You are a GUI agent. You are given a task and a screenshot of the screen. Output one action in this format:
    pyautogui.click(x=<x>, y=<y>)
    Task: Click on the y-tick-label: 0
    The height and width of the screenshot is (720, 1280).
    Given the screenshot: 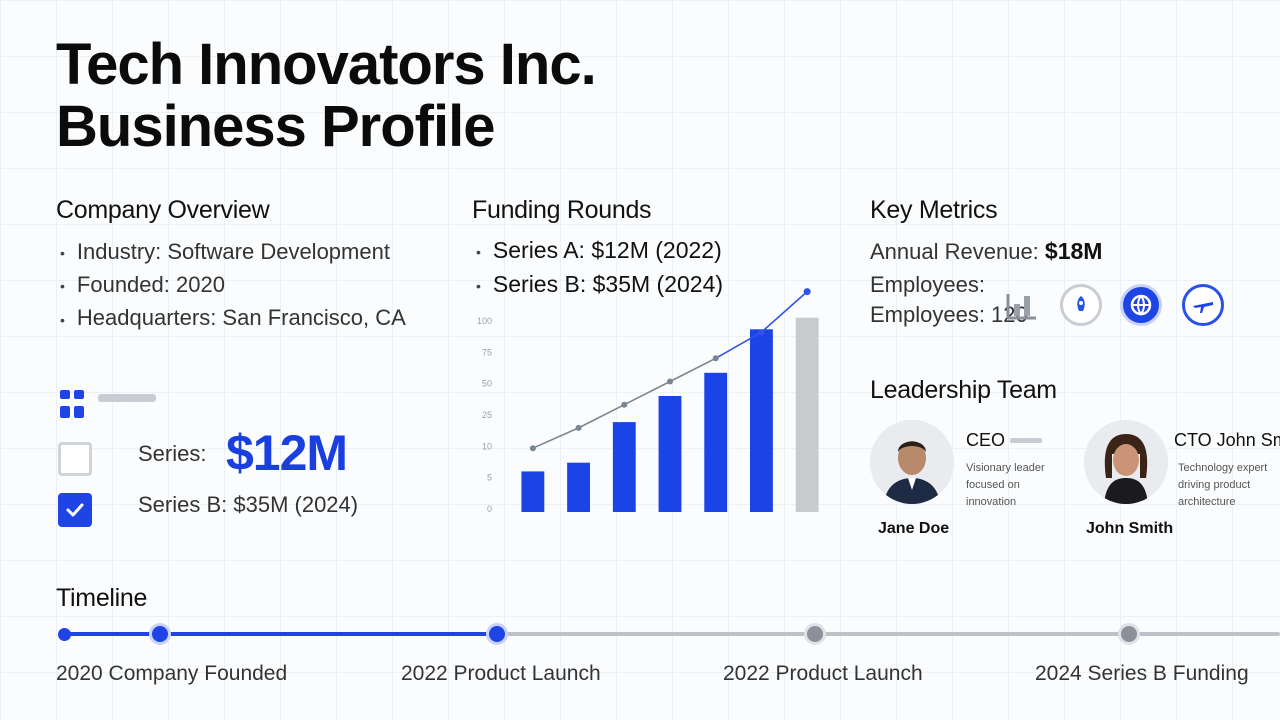 What is the action you would take?
    pyautogui.click(x=489, y=509)
    